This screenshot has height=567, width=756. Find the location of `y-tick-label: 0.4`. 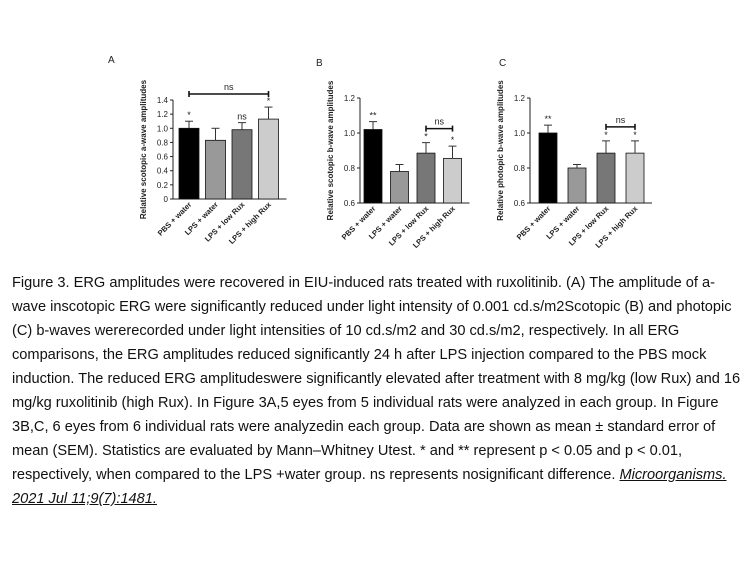

y-tick-label: 0.4 is located at coordinates (163, 171).